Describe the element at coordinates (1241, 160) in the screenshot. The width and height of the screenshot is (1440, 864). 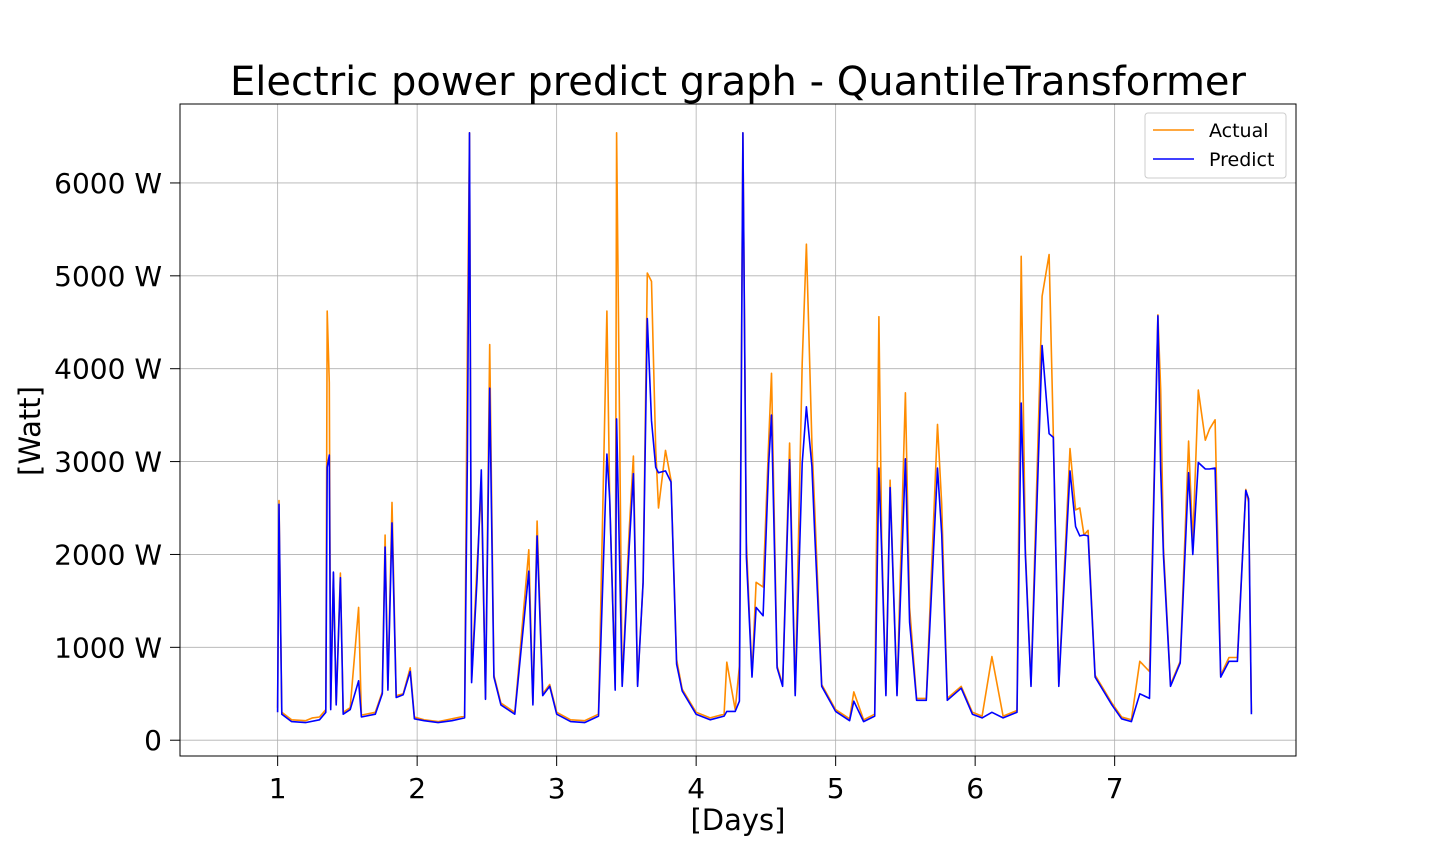
I see `legend-label-predict: Predict` at that location.